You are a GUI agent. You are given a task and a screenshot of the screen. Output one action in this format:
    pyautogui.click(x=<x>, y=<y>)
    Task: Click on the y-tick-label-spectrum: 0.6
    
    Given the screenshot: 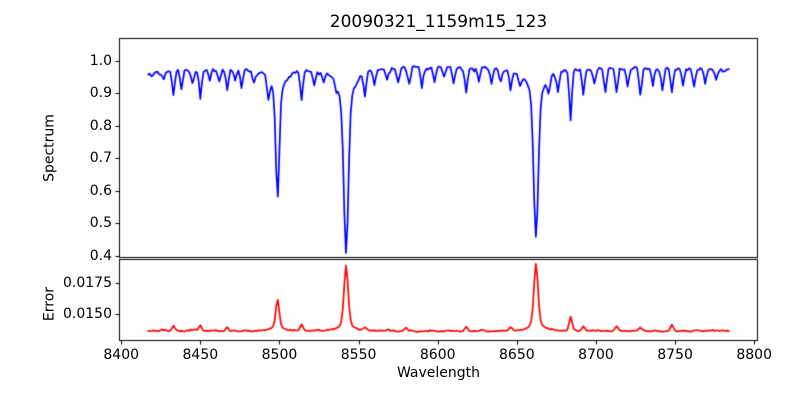 What is the action you would take?
    pyautogui.click(x=100, y=190)
    